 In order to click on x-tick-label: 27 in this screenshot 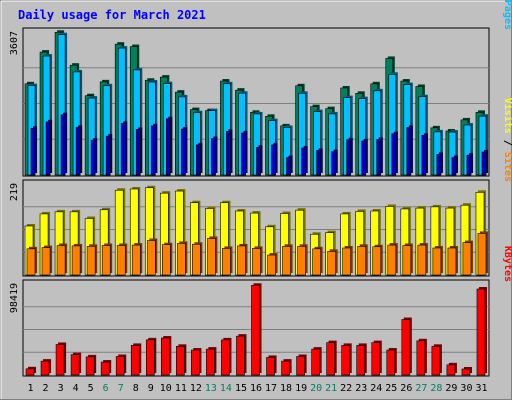, I will do `click(421, 388)`.